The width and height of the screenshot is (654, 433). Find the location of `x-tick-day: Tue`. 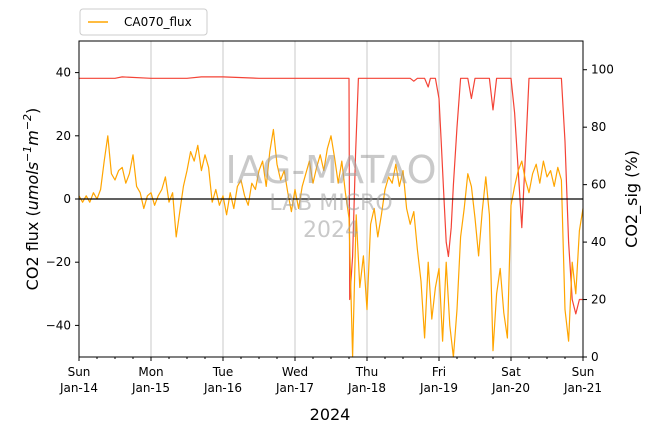

x-tick-day: Tue is located at coordinates (223, 372).